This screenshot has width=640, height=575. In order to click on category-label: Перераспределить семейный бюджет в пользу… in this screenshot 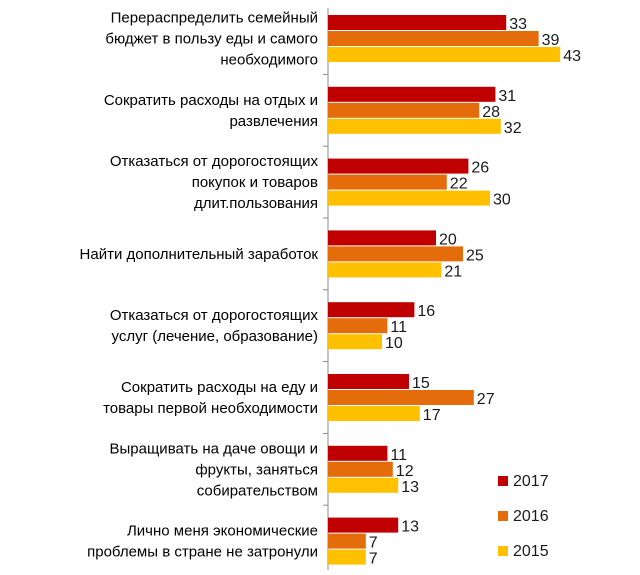, I will do `click(211, 39)`.